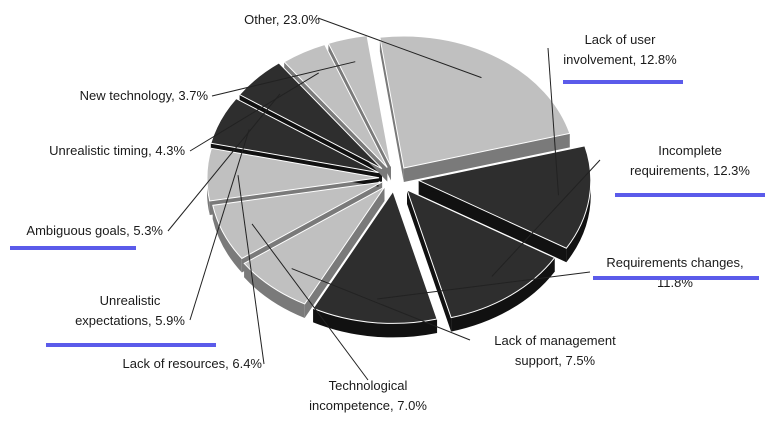 The width and height of the screenshot is (772, 426). I want to click on slice-label: Other, 23.0%, so click(282, 19).